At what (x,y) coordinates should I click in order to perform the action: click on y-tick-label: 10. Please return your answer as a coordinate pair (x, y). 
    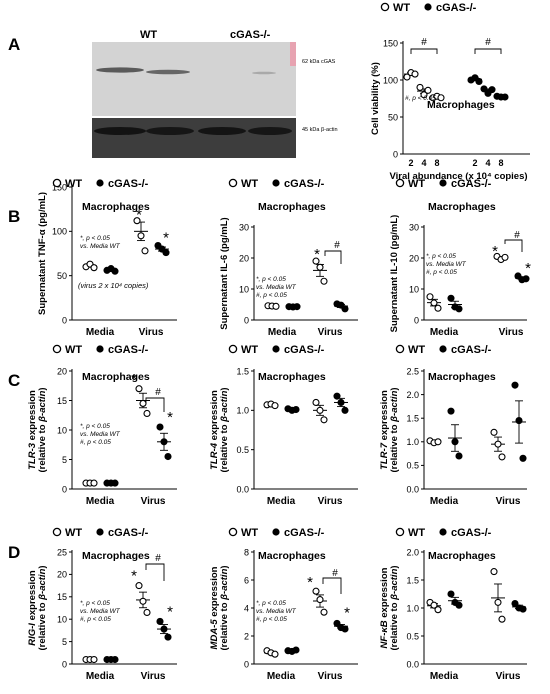
    Looking at the image, I should click on (62, 430).